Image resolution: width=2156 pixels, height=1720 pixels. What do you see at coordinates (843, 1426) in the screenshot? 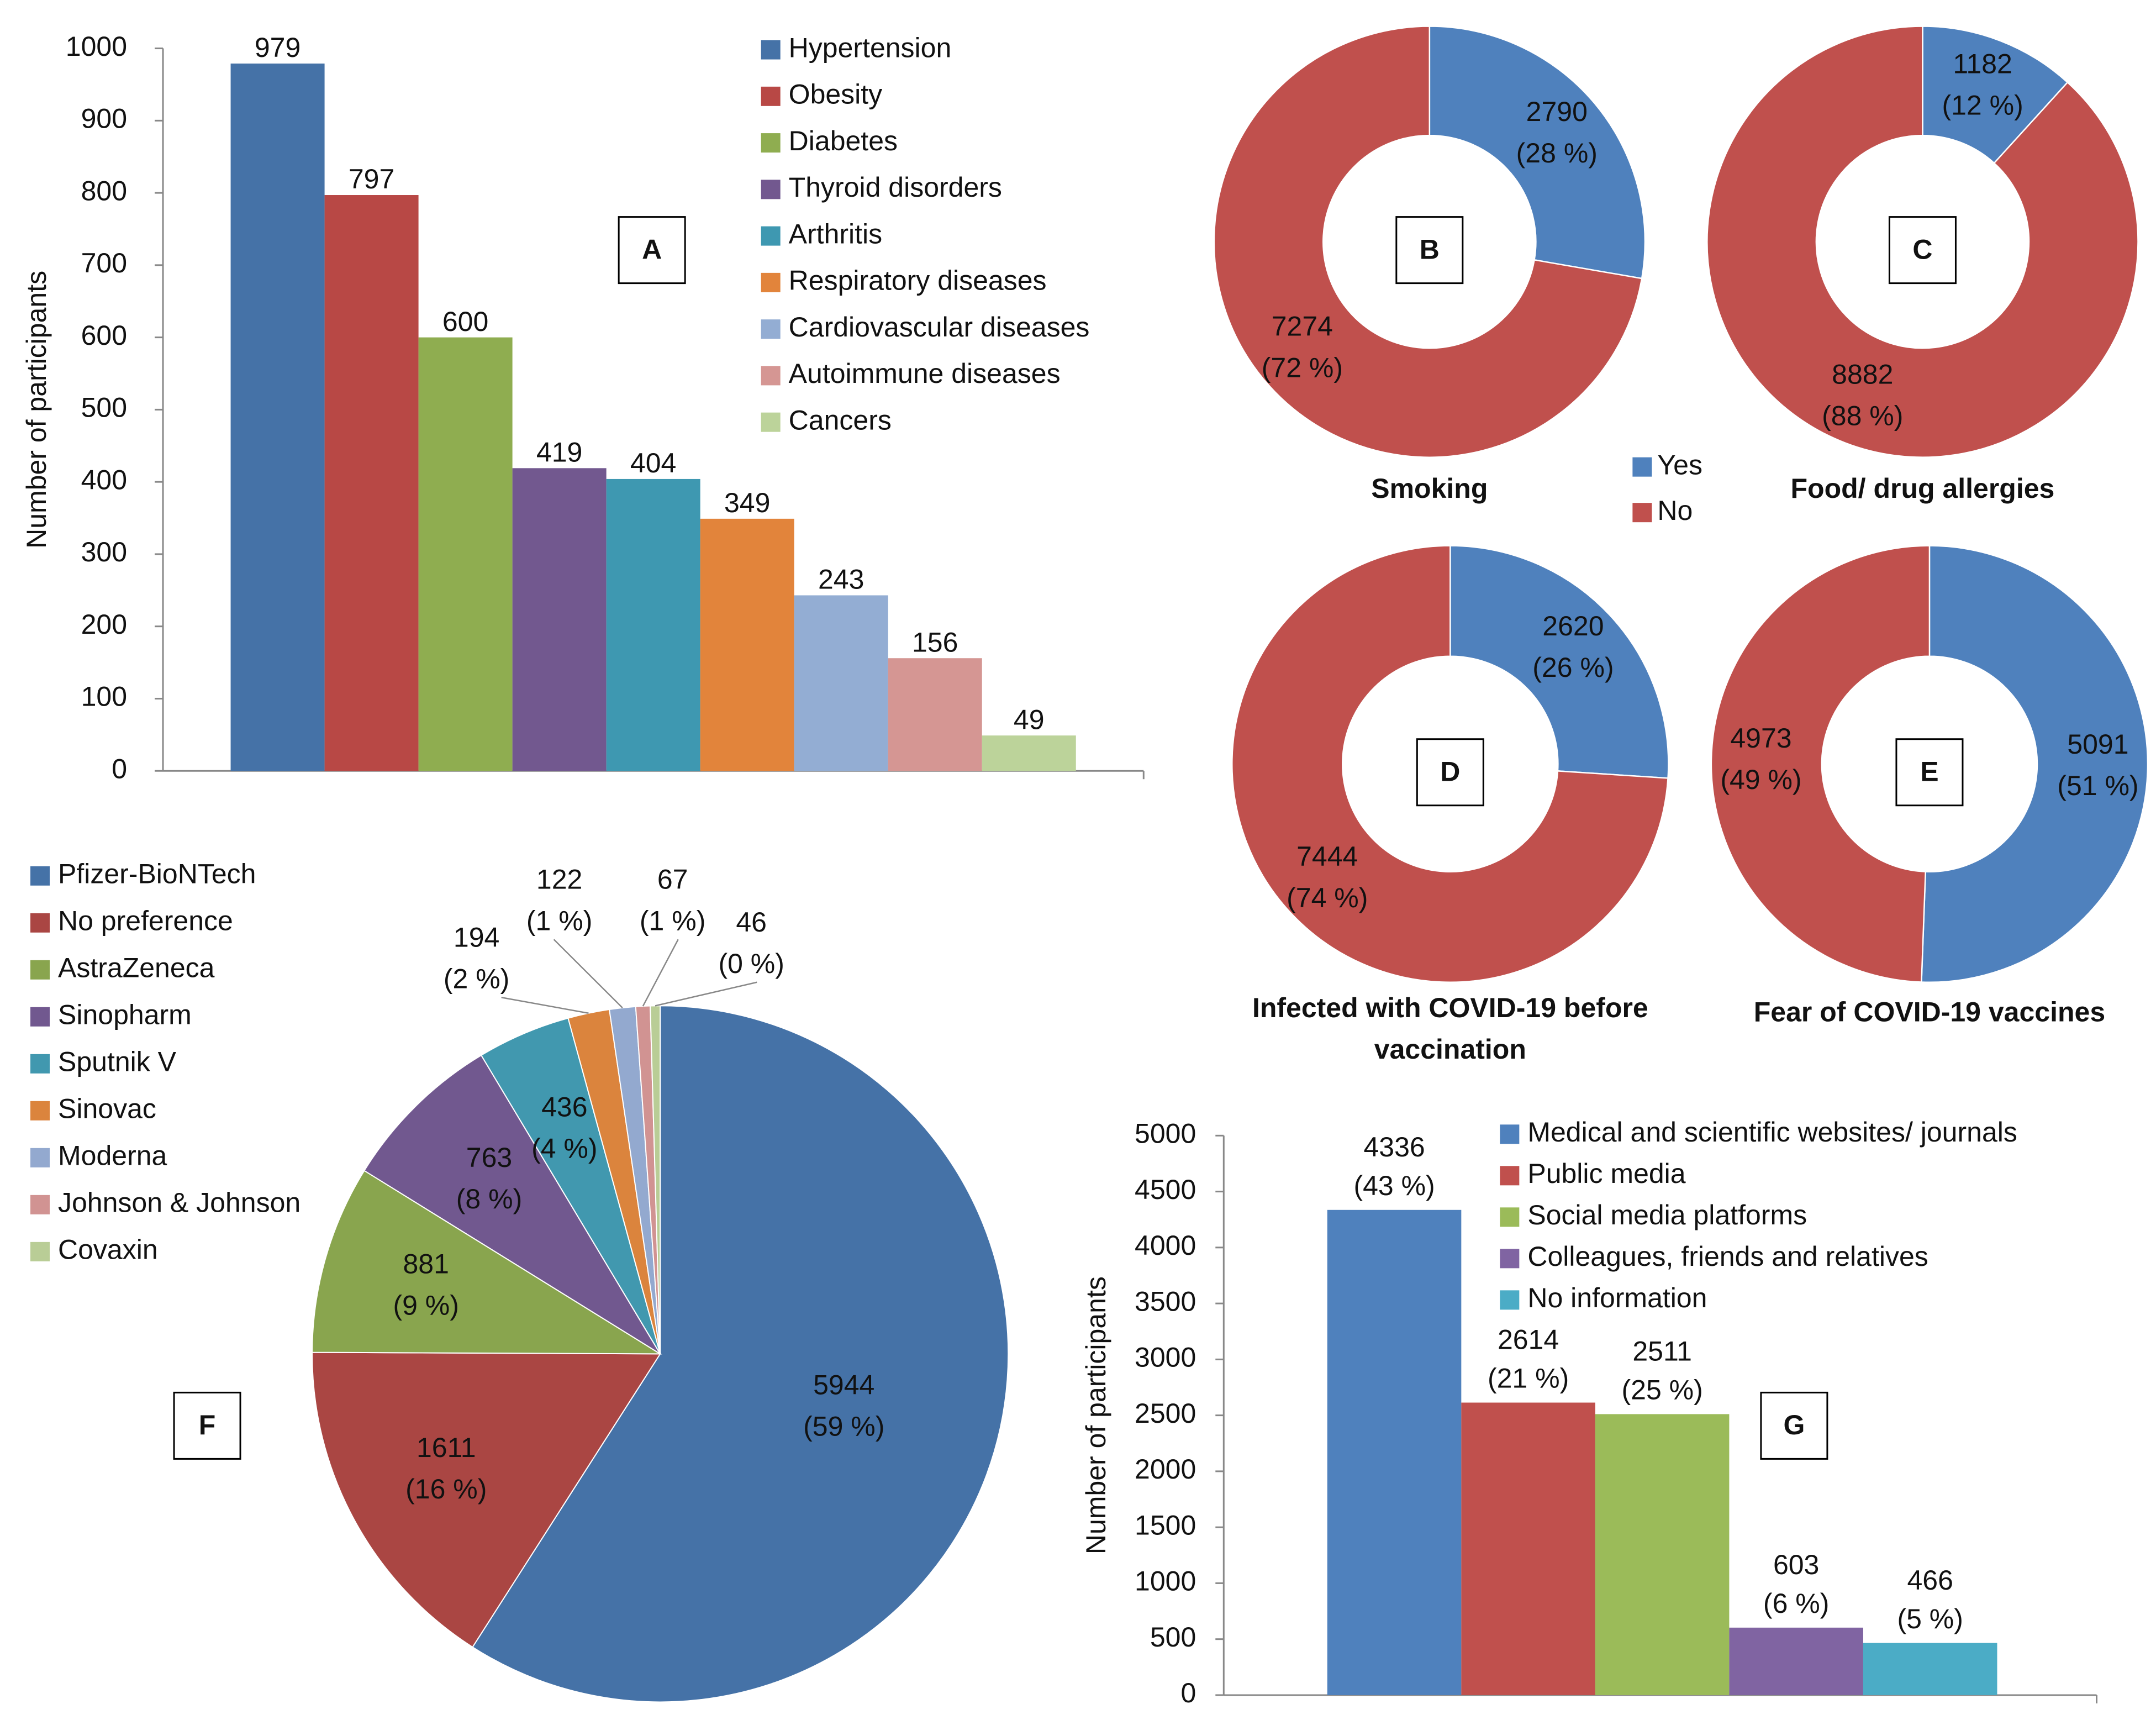
I see `percent-label: (59 %)` at bounding box center [843, 1426].